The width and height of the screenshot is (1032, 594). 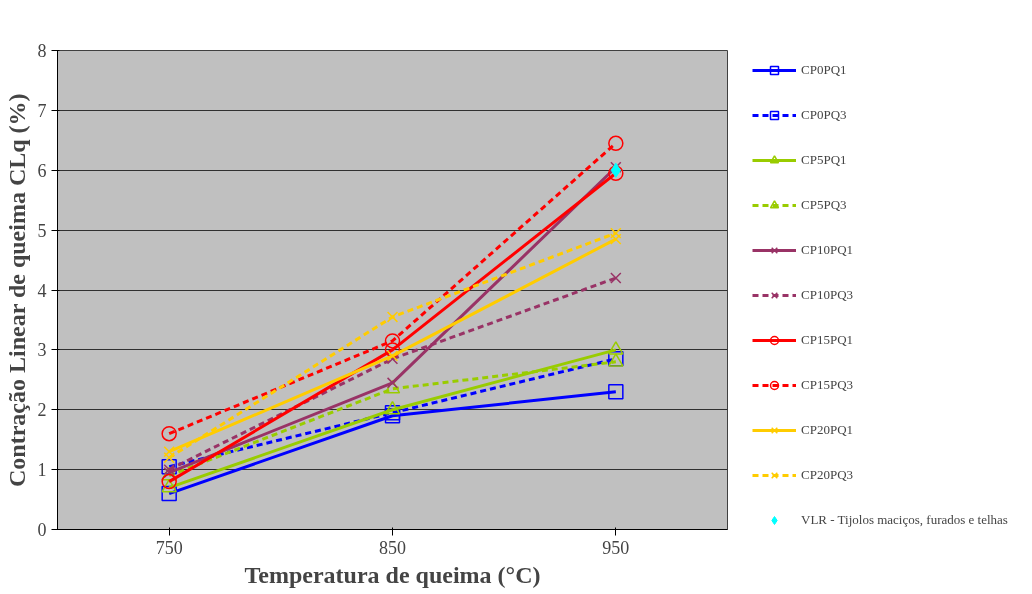 What do you see at coordinates (827, 430) in the screenshot?
I see `legend-label: CP20PQ1` at bounding box center [827, 430].